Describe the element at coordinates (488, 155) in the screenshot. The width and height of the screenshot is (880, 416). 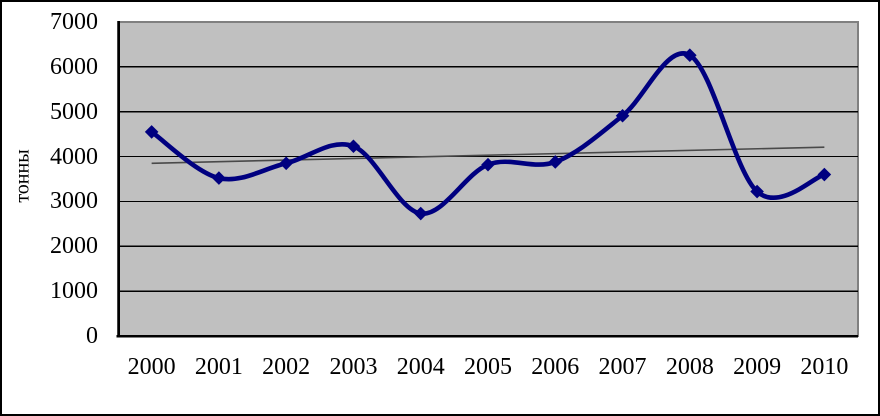
I see `trendline` at that location.